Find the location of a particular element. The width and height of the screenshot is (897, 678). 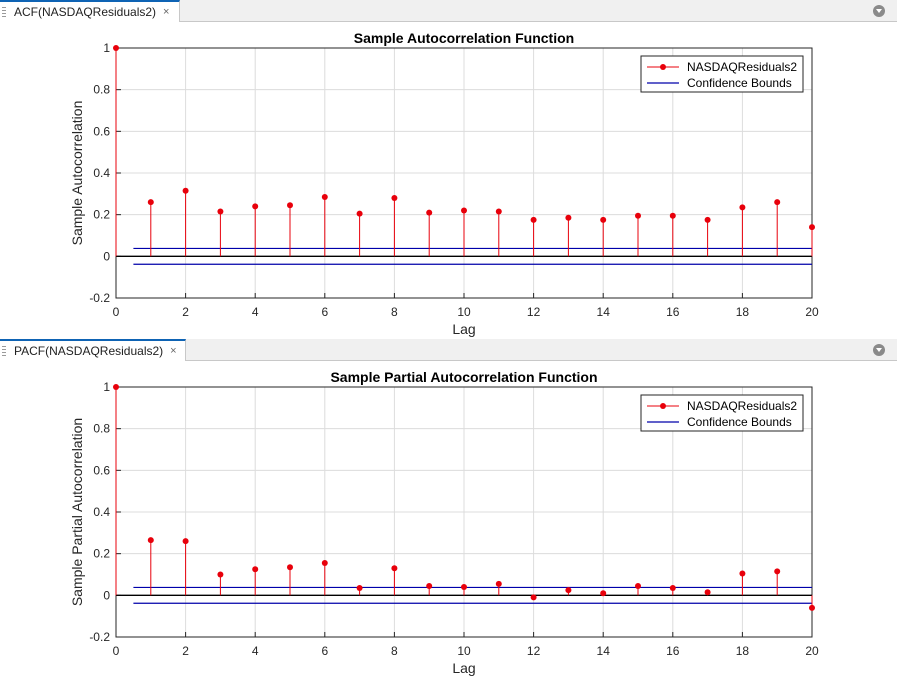

y-axis-label: Sample Partial Autocorrelation is located at coordinates (77, 512).